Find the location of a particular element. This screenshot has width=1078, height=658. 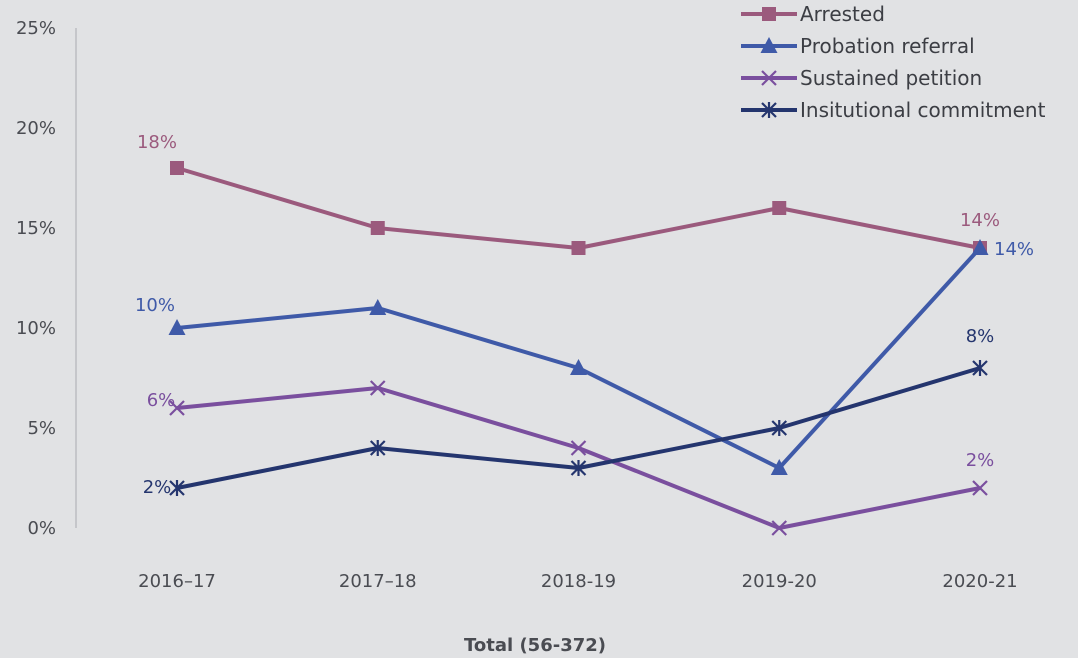

y-tick-label: 15% is located at coordinates (36, 228).